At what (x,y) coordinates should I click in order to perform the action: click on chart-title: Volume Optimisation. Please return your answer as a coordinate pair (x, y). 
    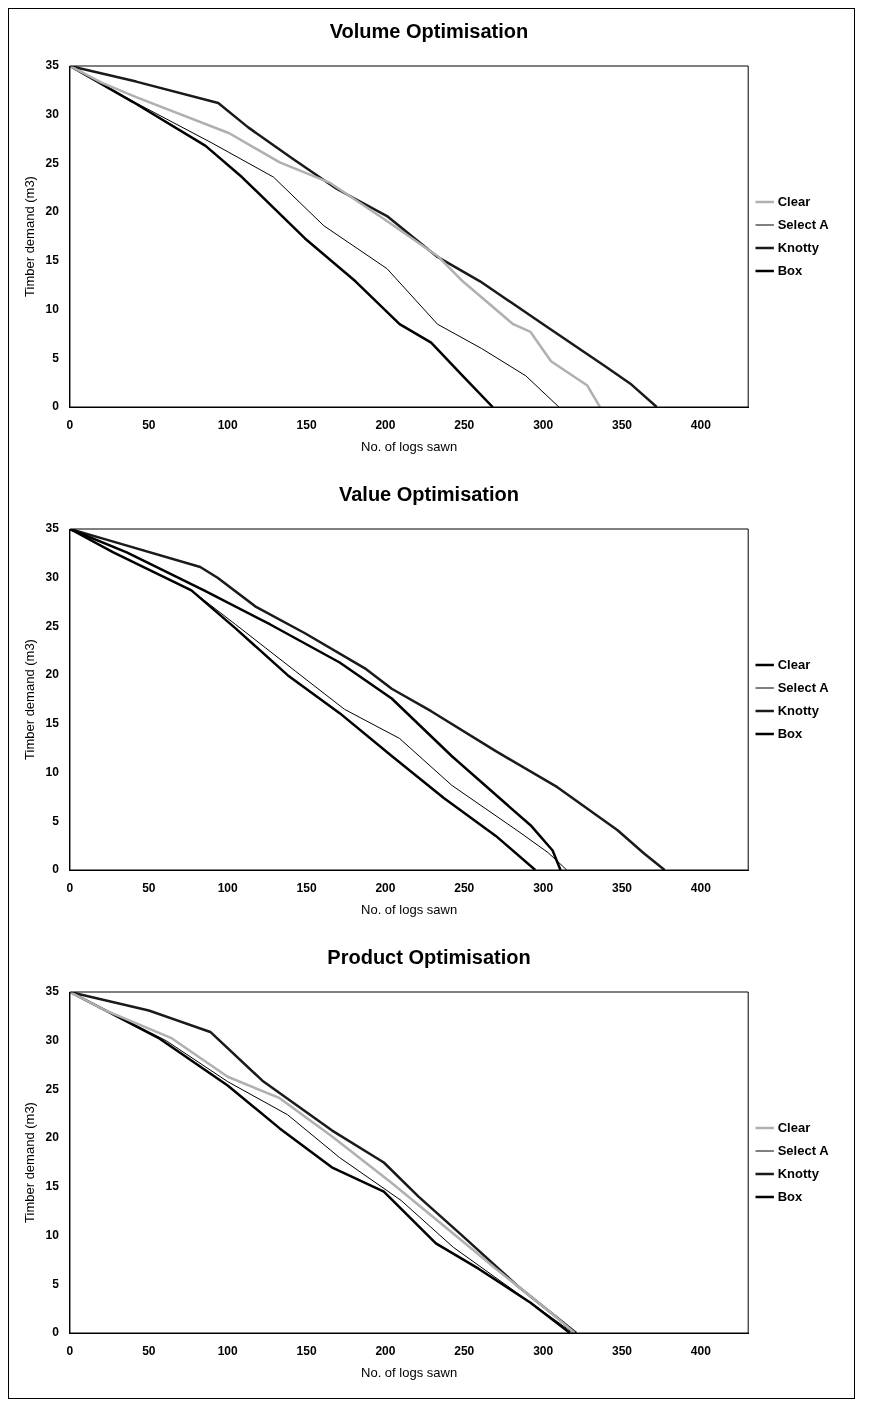
    Looking at the image, I should click on (429, 30).